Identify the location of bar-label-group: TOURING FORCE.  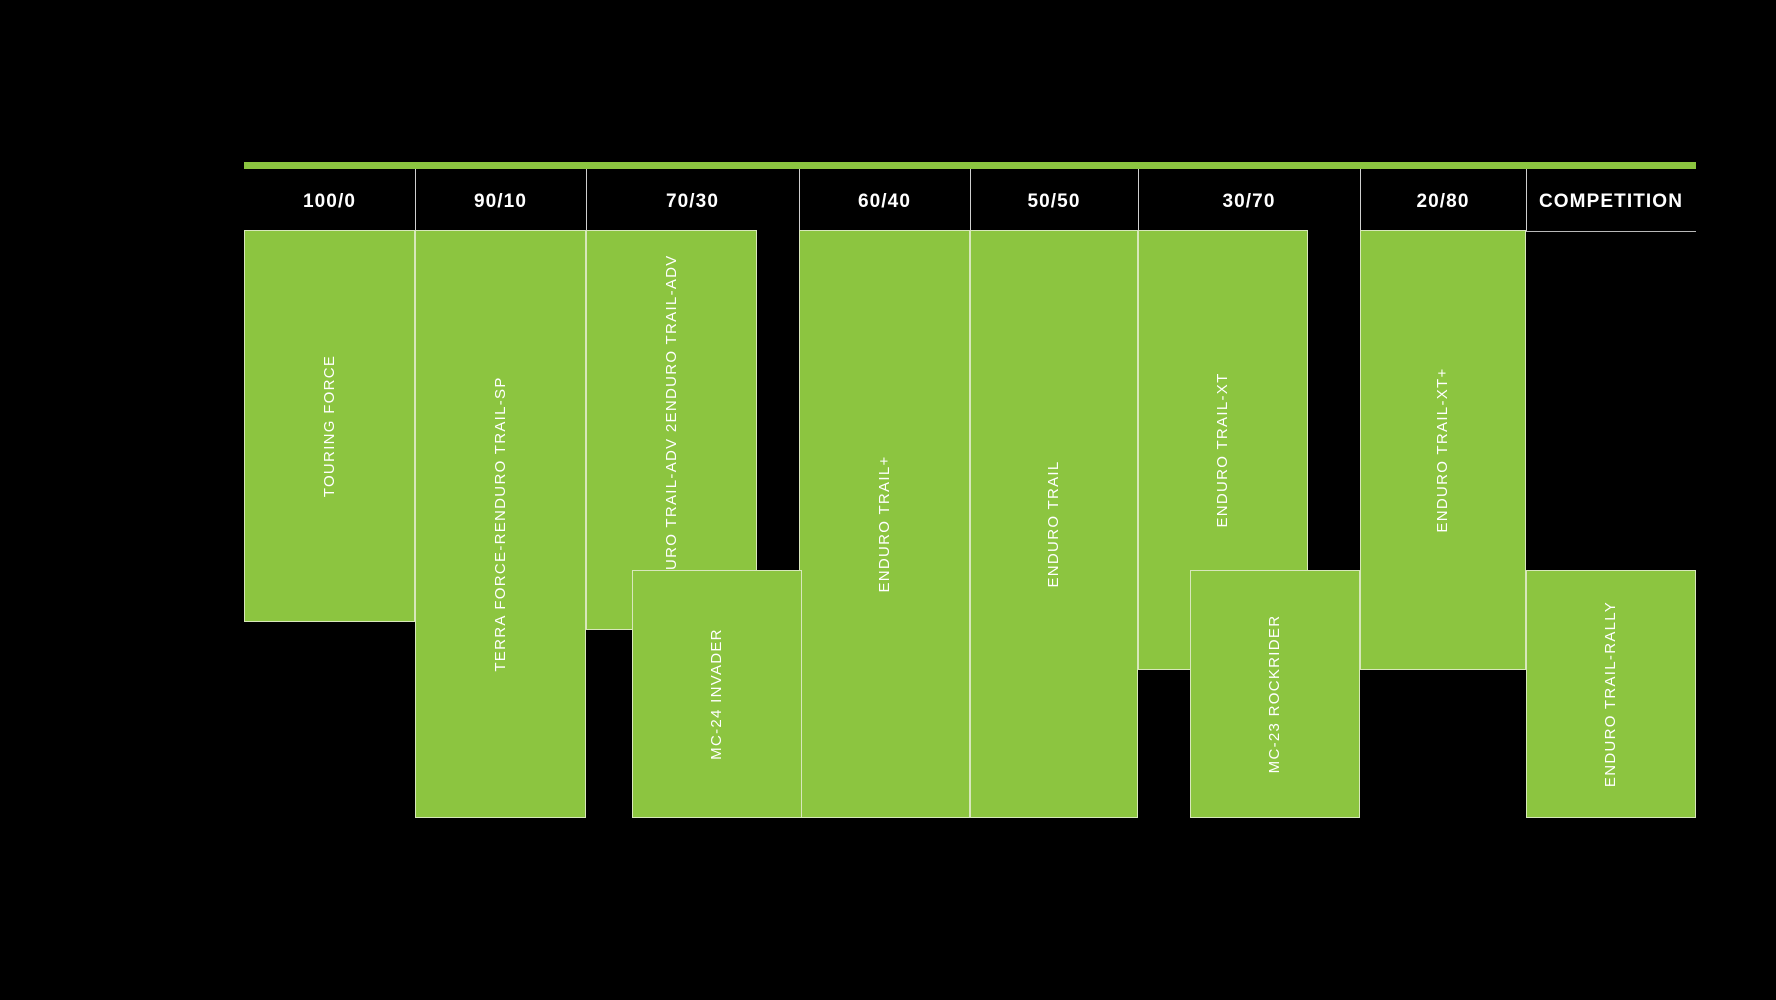
(330, 426).